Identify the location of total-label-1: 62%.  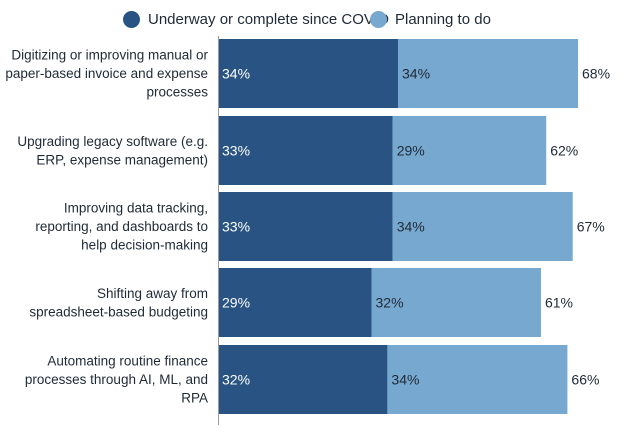
(564, 151).